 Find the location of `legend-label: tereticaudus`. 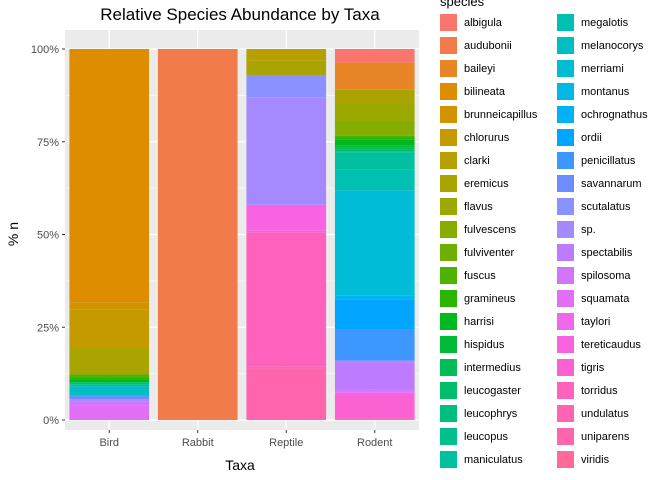

legend-label: tereticaudus is located at coordinates (611, 344).